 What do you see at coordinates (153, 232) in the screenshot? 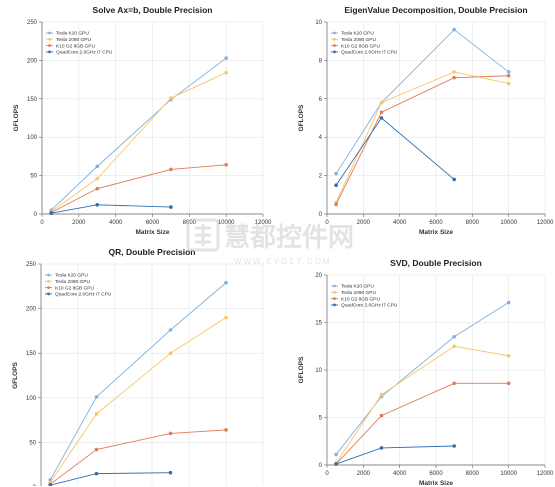
I see `x-axis-label: Matrix Size` at bounding box center [153, 232].